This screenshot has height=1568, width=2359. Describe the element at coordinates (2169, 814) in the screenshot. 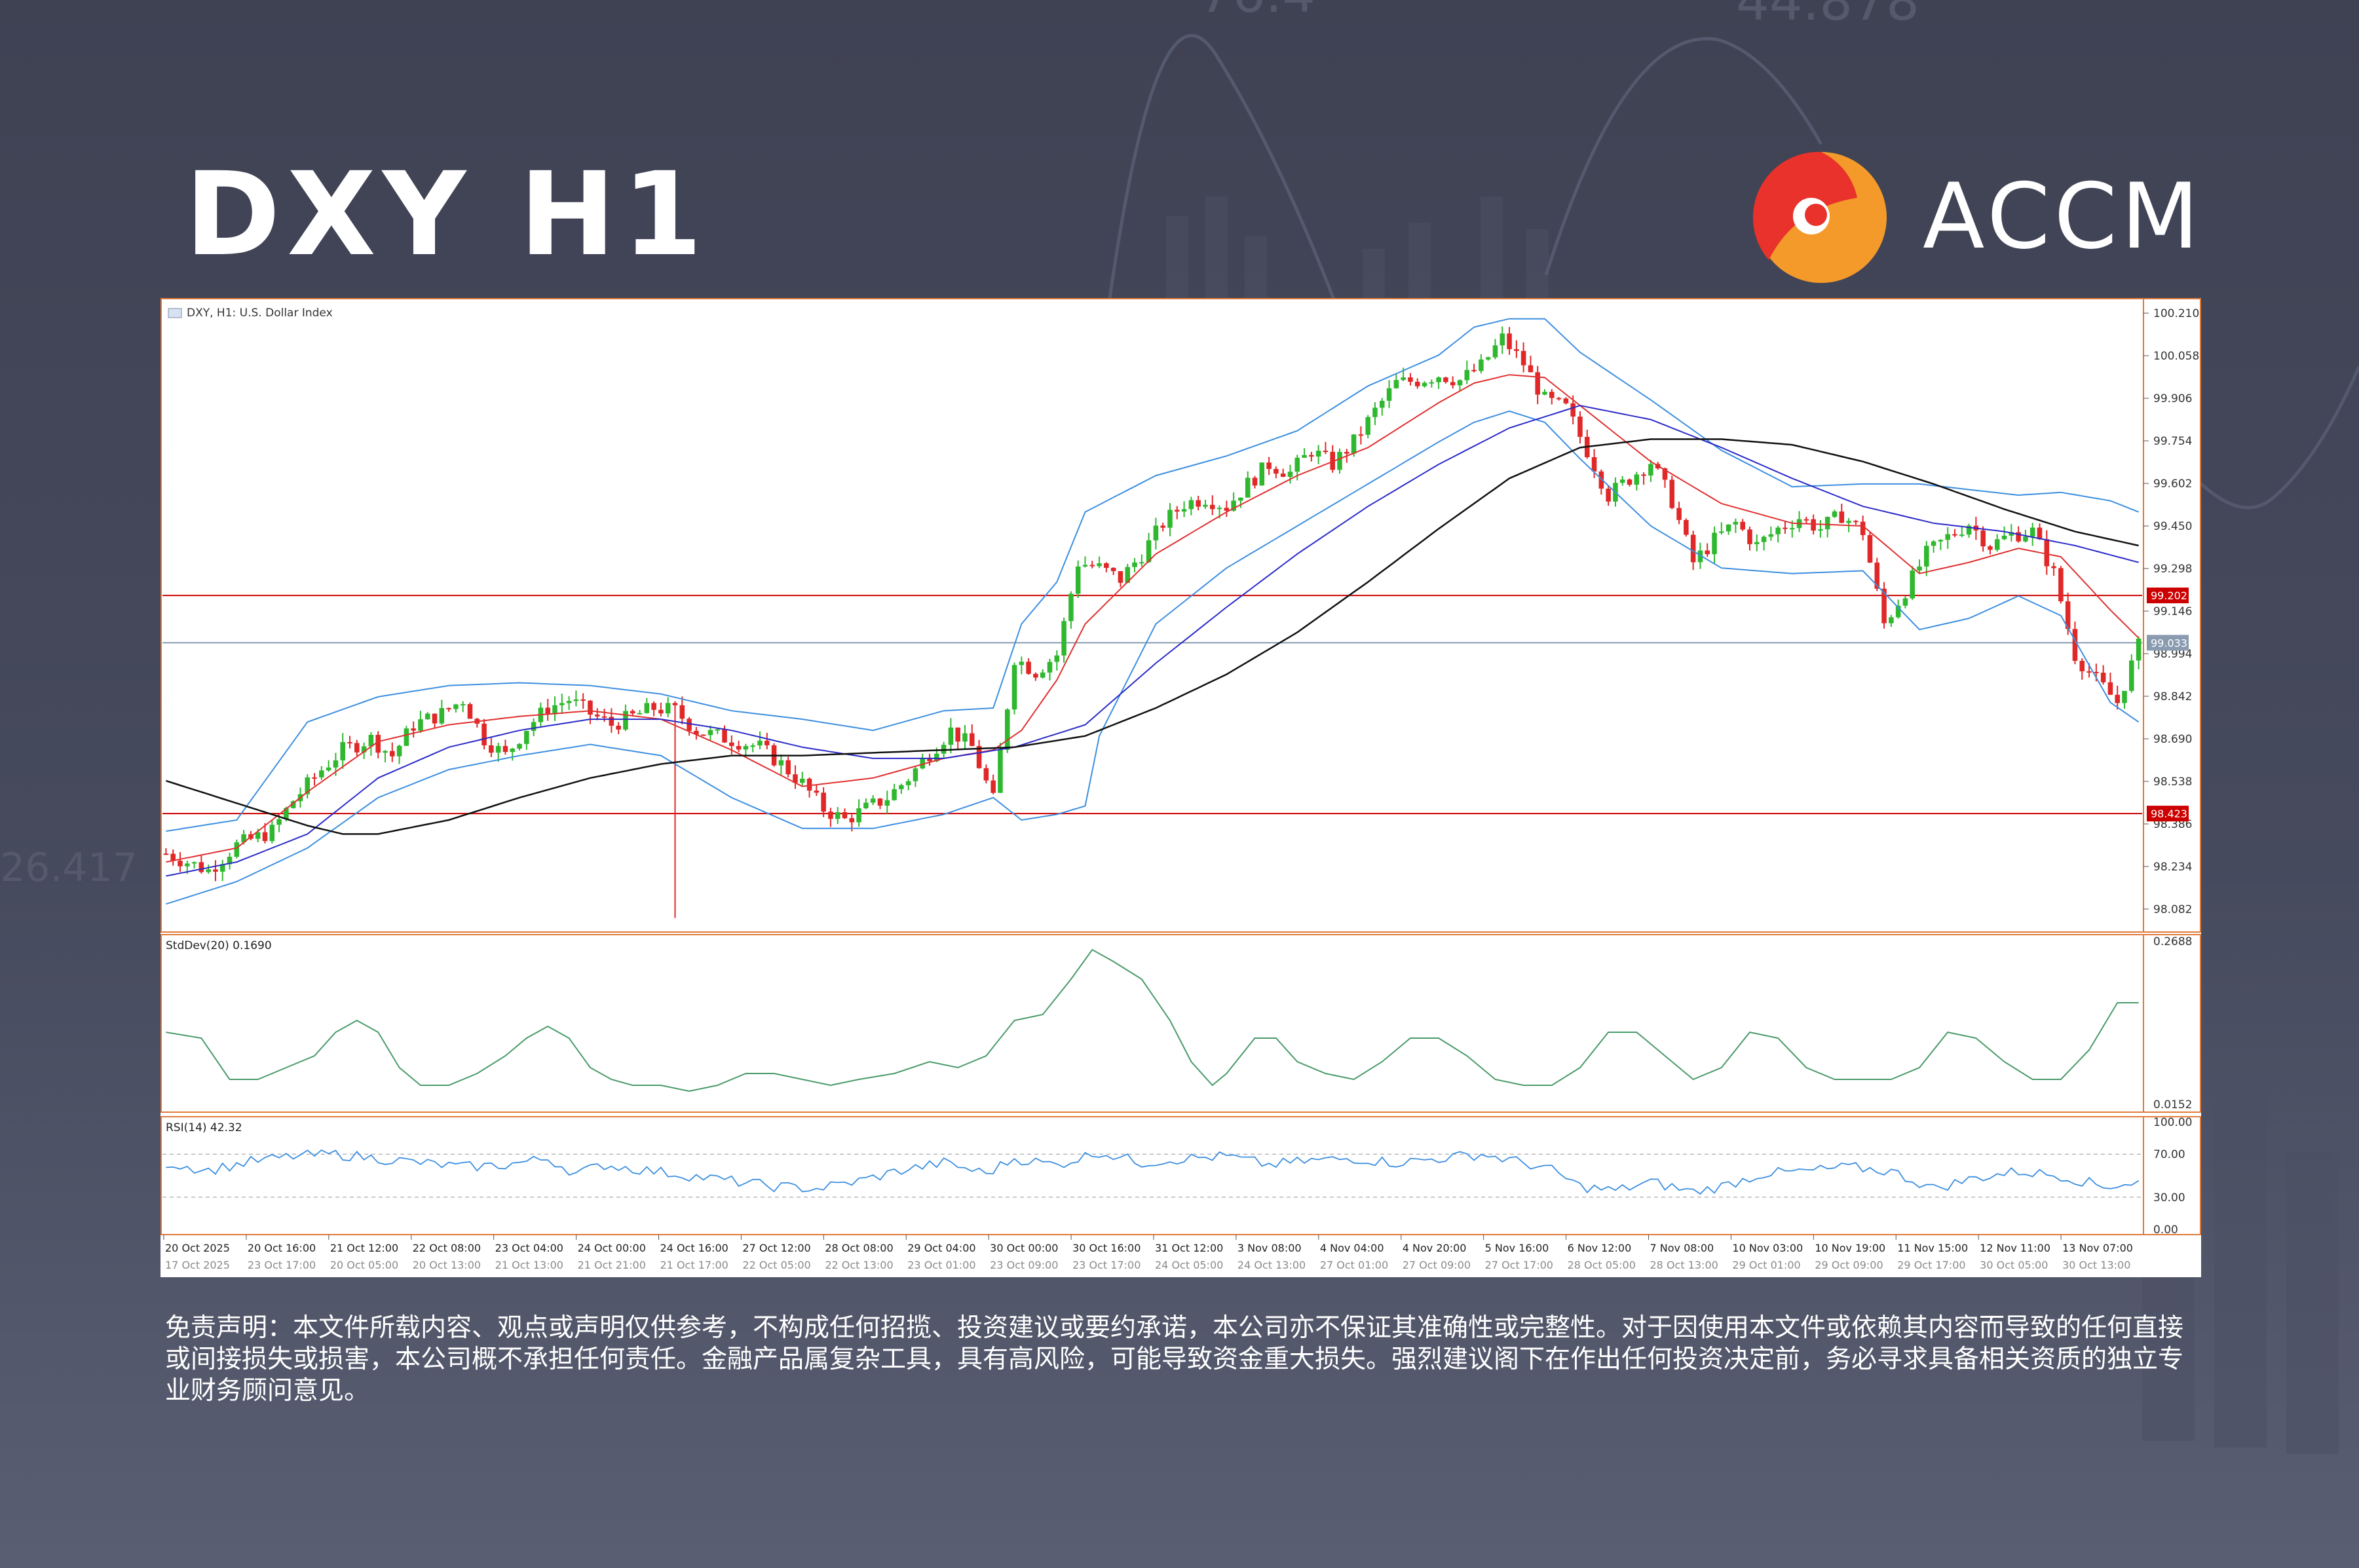

I see `level-price-label: 98.423` at that location.